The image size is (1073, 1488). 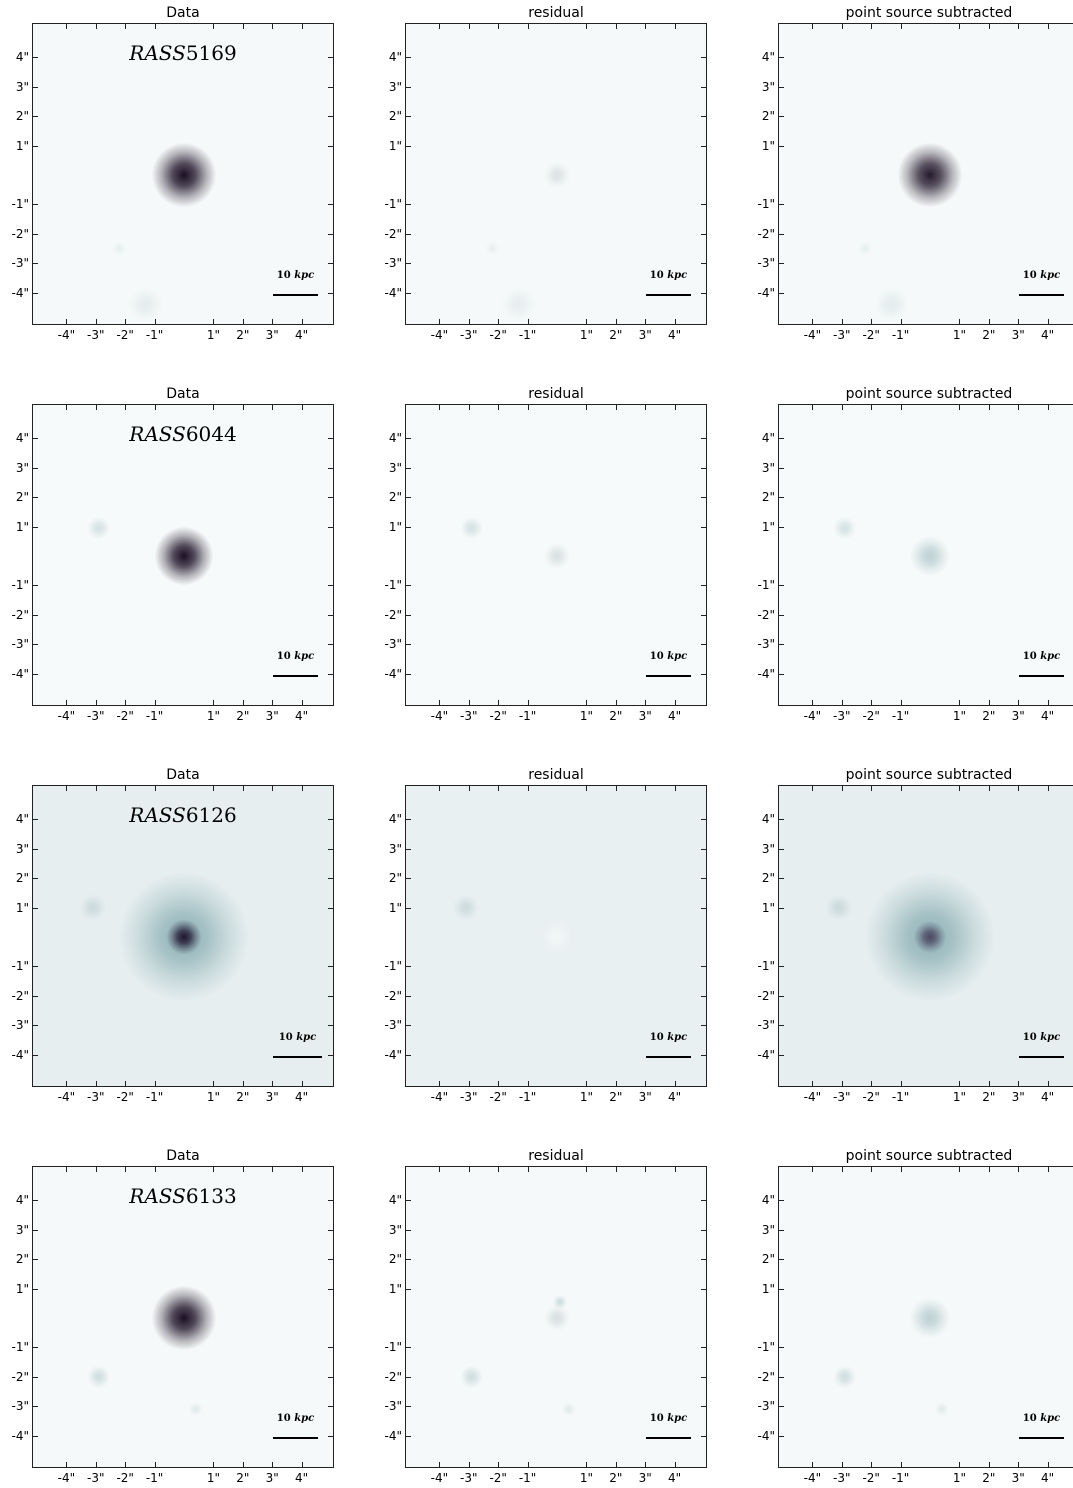 I want to click on scale-bar-value: 10, so click(x=283, y=656).